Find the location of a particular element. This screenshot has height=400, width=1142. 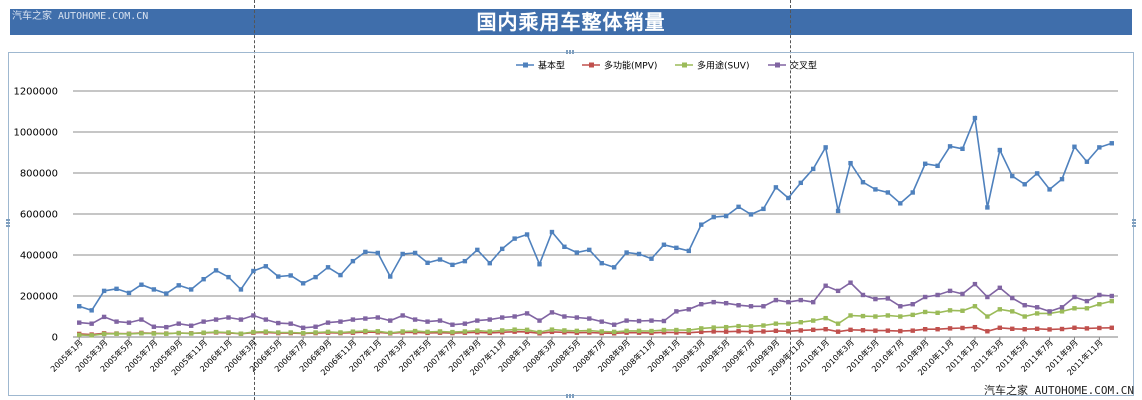

resize-handle-bottom is located at coordinates (570, 396).